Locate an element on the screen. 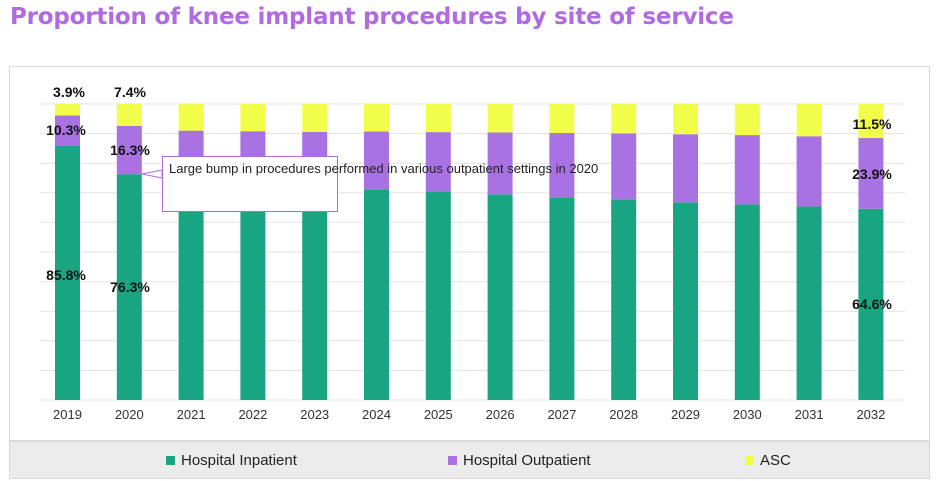 This screenshot has width=936, height=481. x-tick-label: 2024 is located at coordinates (376, 414).